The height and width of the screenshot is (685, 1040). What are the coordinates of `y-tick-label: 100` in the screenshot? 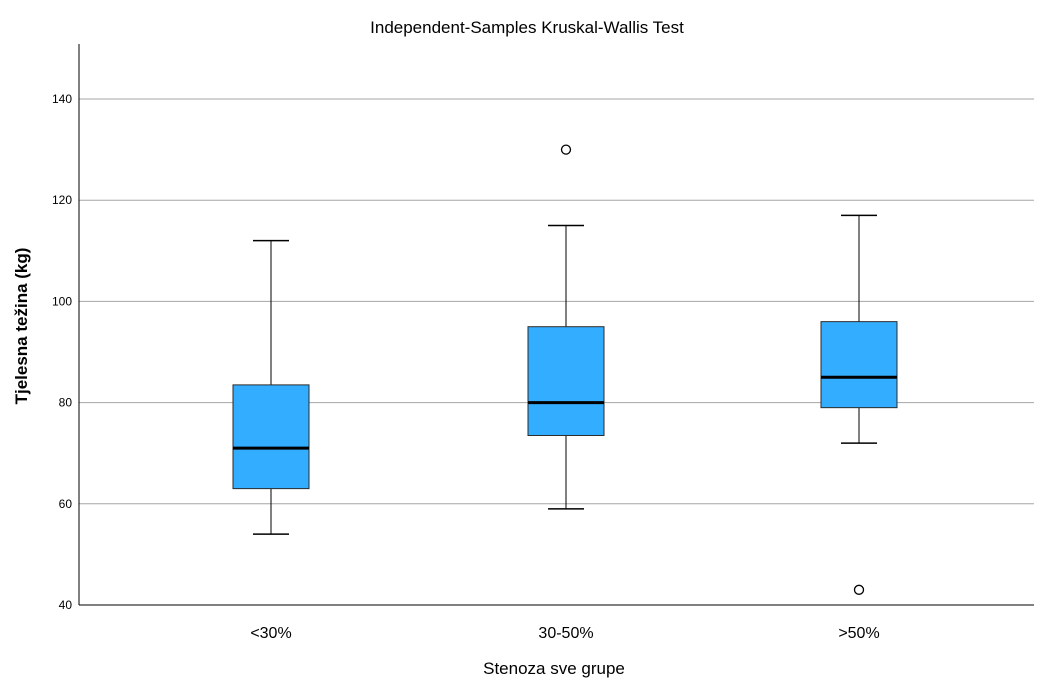 It's located at (62, 301).